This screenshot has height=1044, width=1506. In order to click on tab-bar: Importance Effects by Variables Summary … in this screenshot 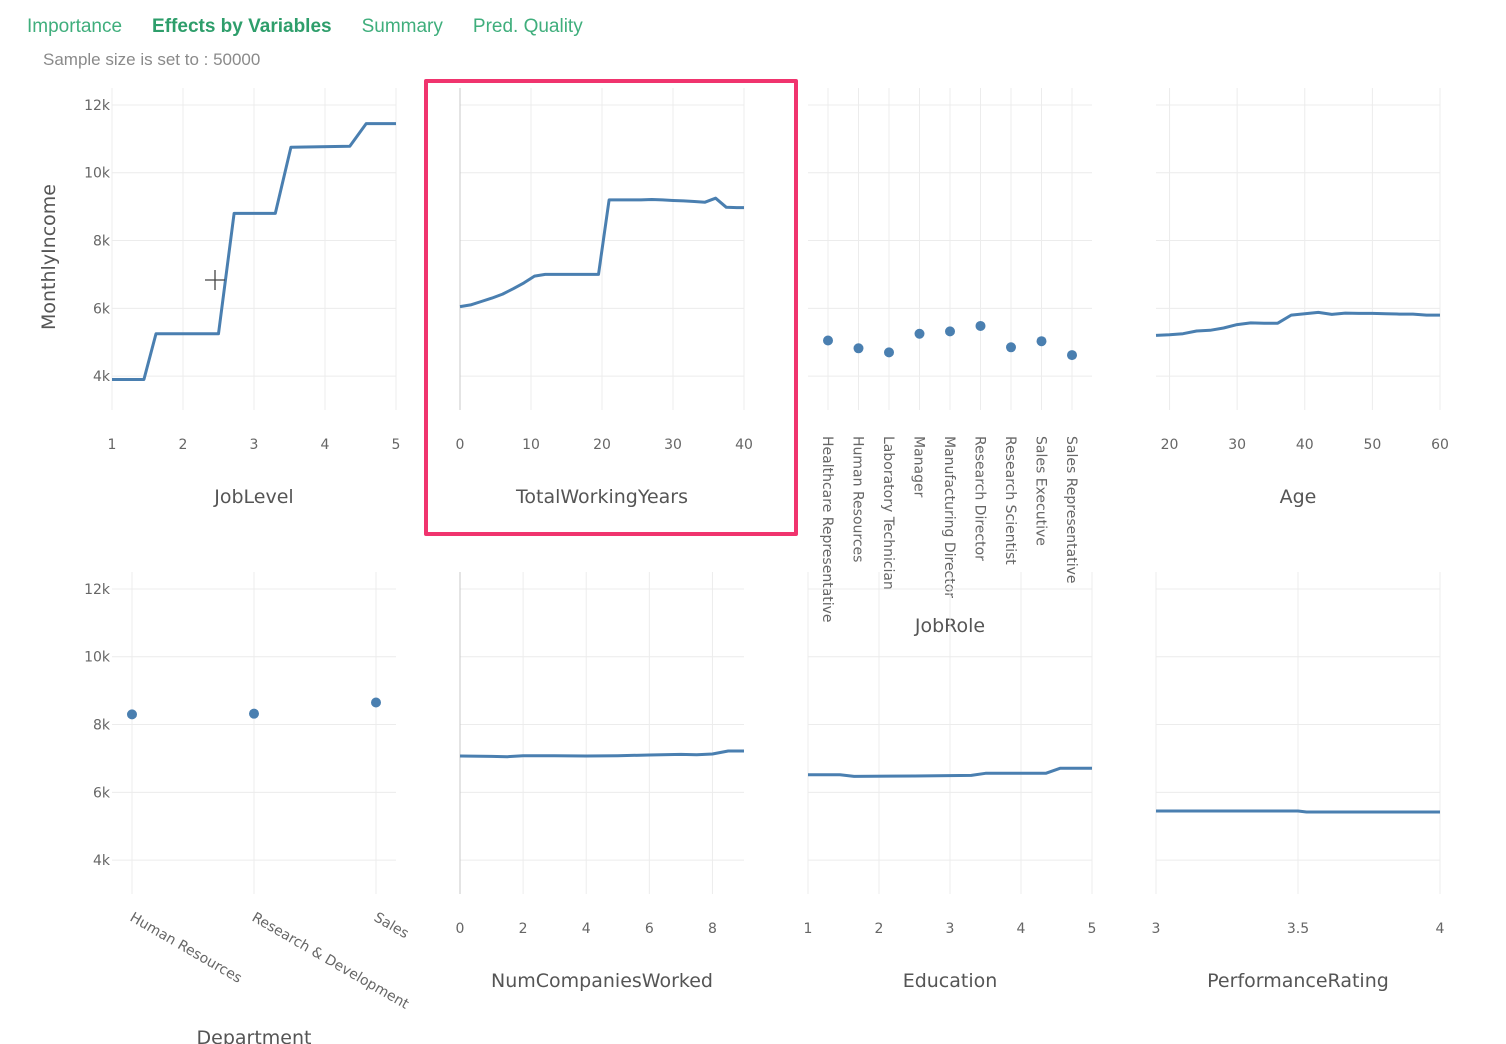, I will do `click(320, 28)`.